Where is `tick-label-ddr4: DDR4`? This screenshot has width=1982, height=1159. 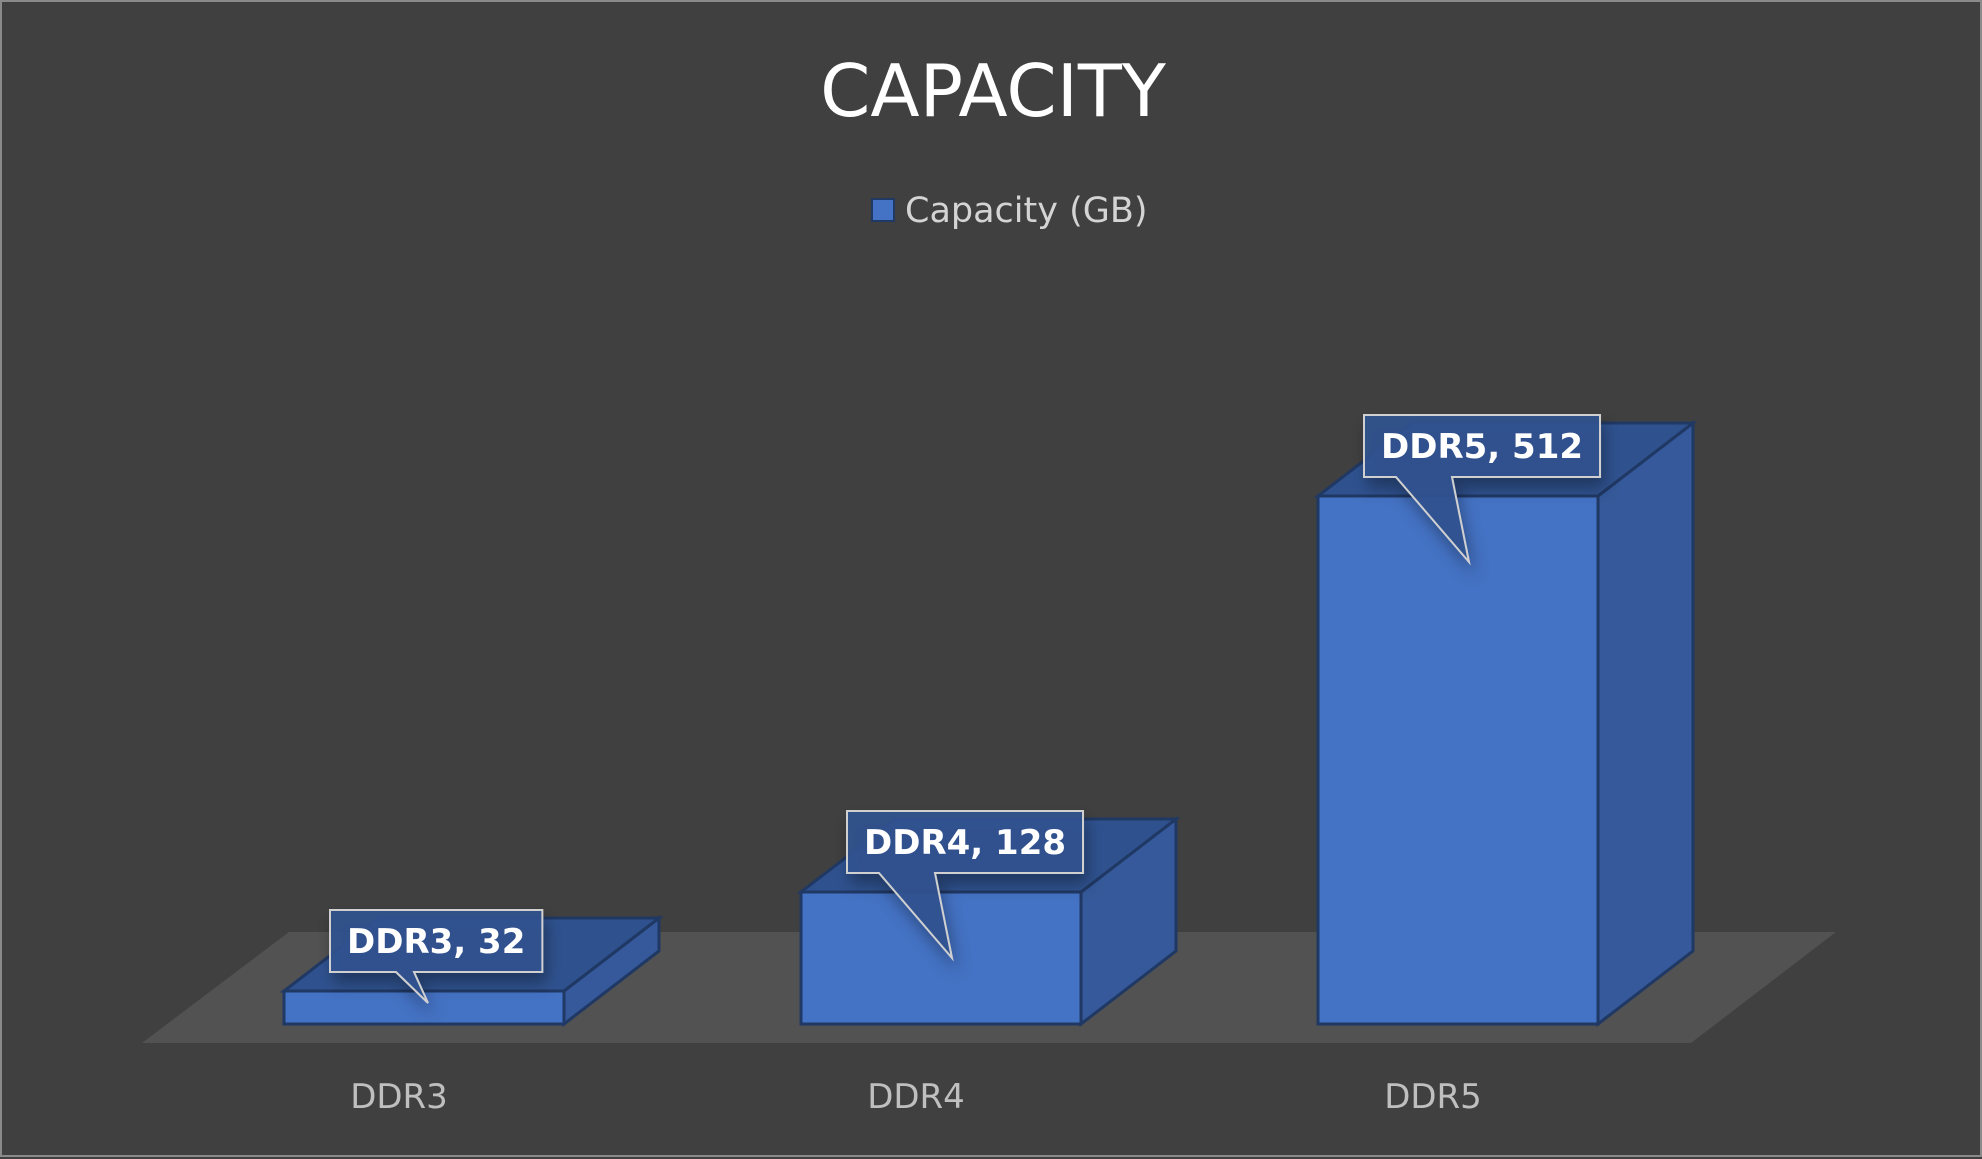 tick-label-ddr4: DDR4 is located at coordinates (916, 1097).